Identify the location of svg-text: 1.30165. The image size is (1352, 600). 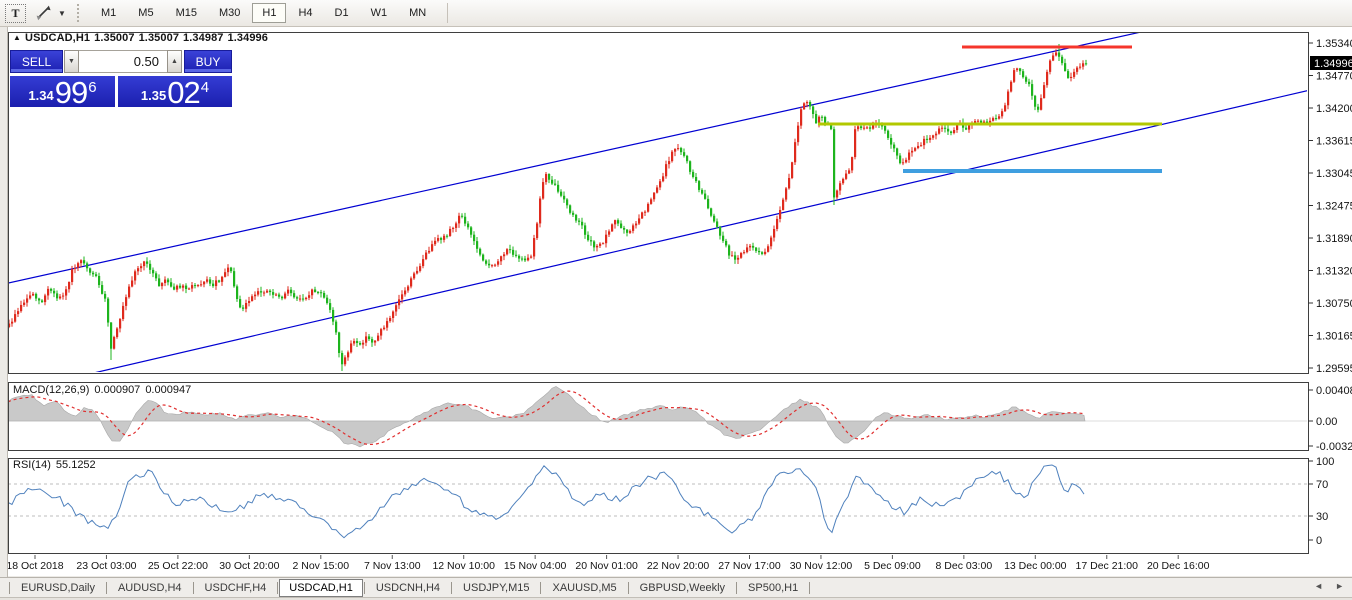
(1334, 337).